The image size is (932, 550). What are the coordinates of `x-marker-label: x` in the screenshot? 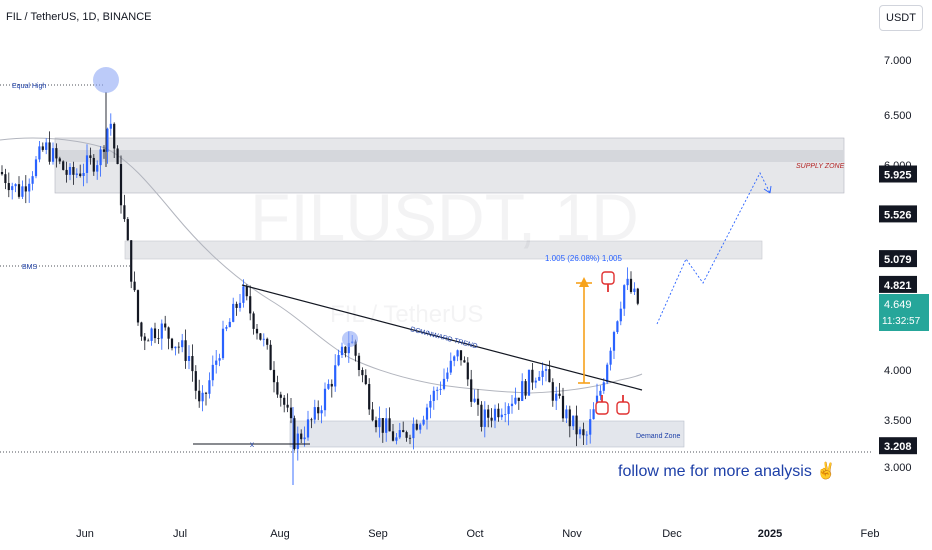 It's located at (252, 444).